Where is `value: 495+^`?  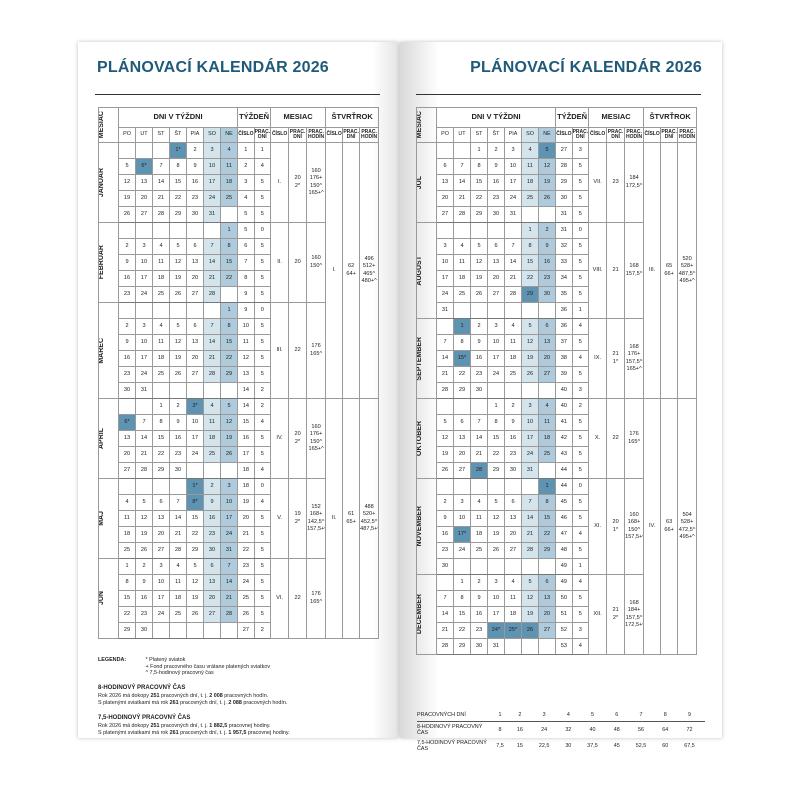 value: 495+^ is located at coordinates (687, 537).